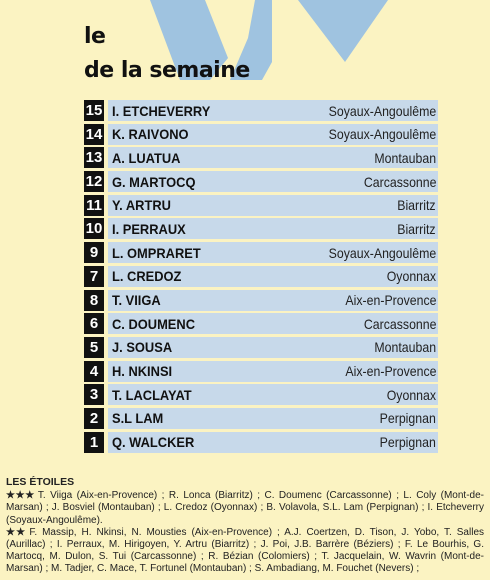 This screenshot has width=490, height=580. What do you see at coordinates (154, 181) in the screenshot?
I see `player-name: G. MARTOCQ` at bounding box center [154, 181].